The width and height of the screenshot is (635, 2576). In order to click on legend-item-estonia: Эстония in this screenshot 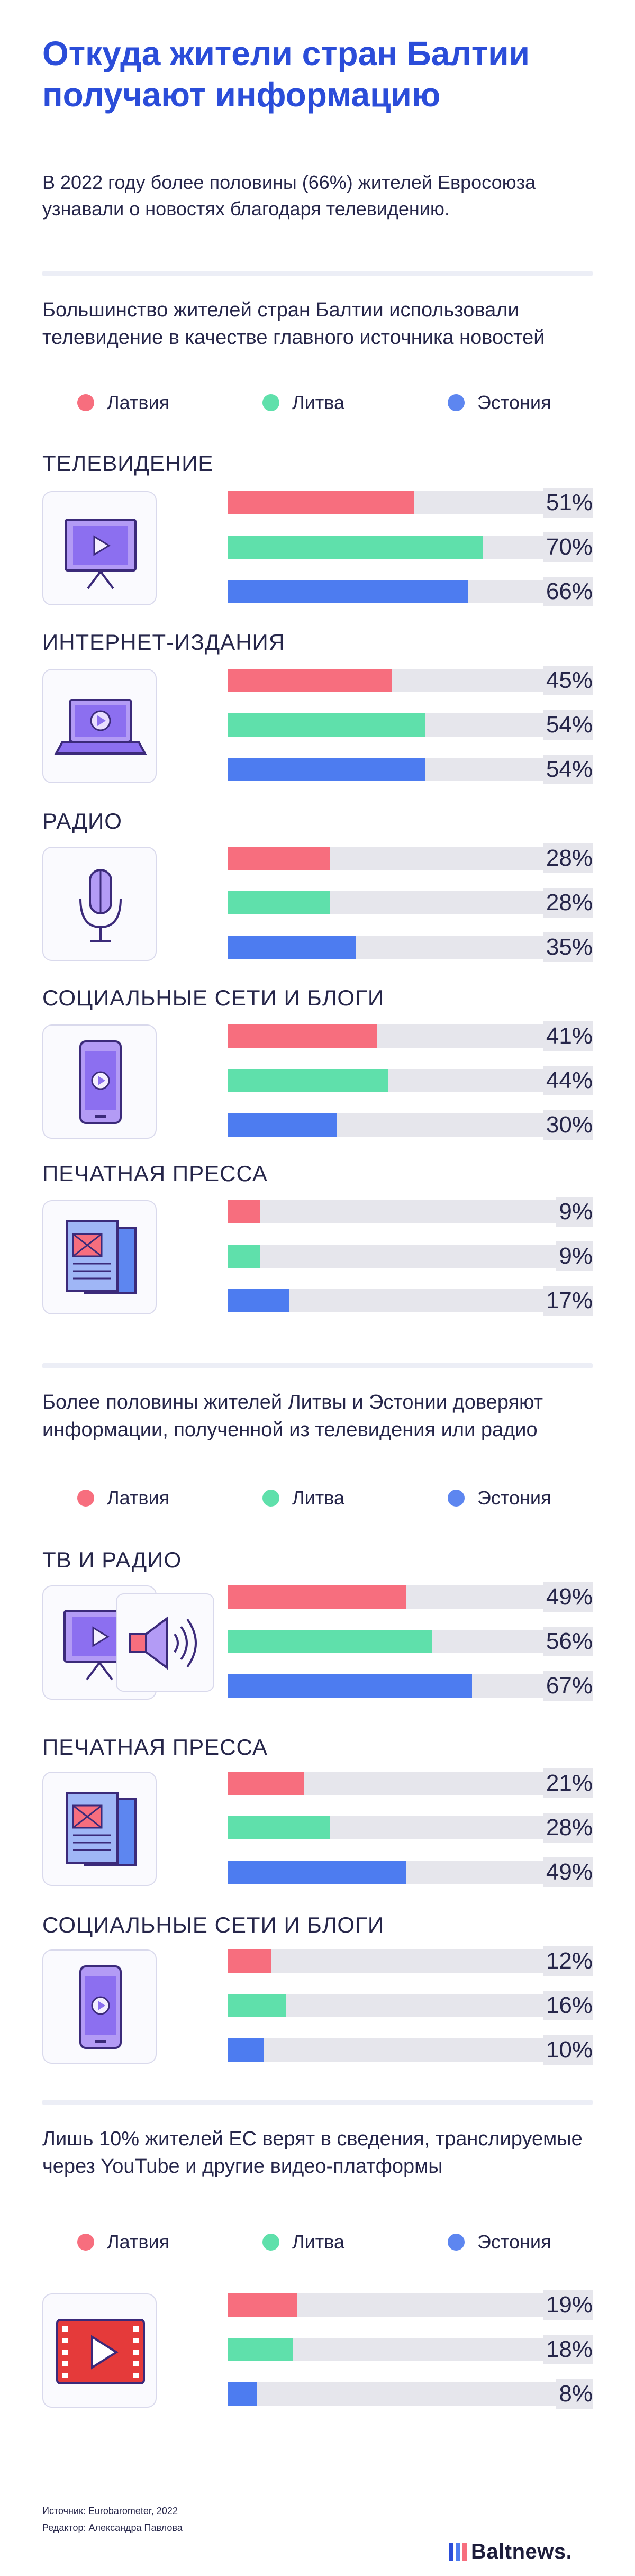, I will do `click(499, 2242)`.